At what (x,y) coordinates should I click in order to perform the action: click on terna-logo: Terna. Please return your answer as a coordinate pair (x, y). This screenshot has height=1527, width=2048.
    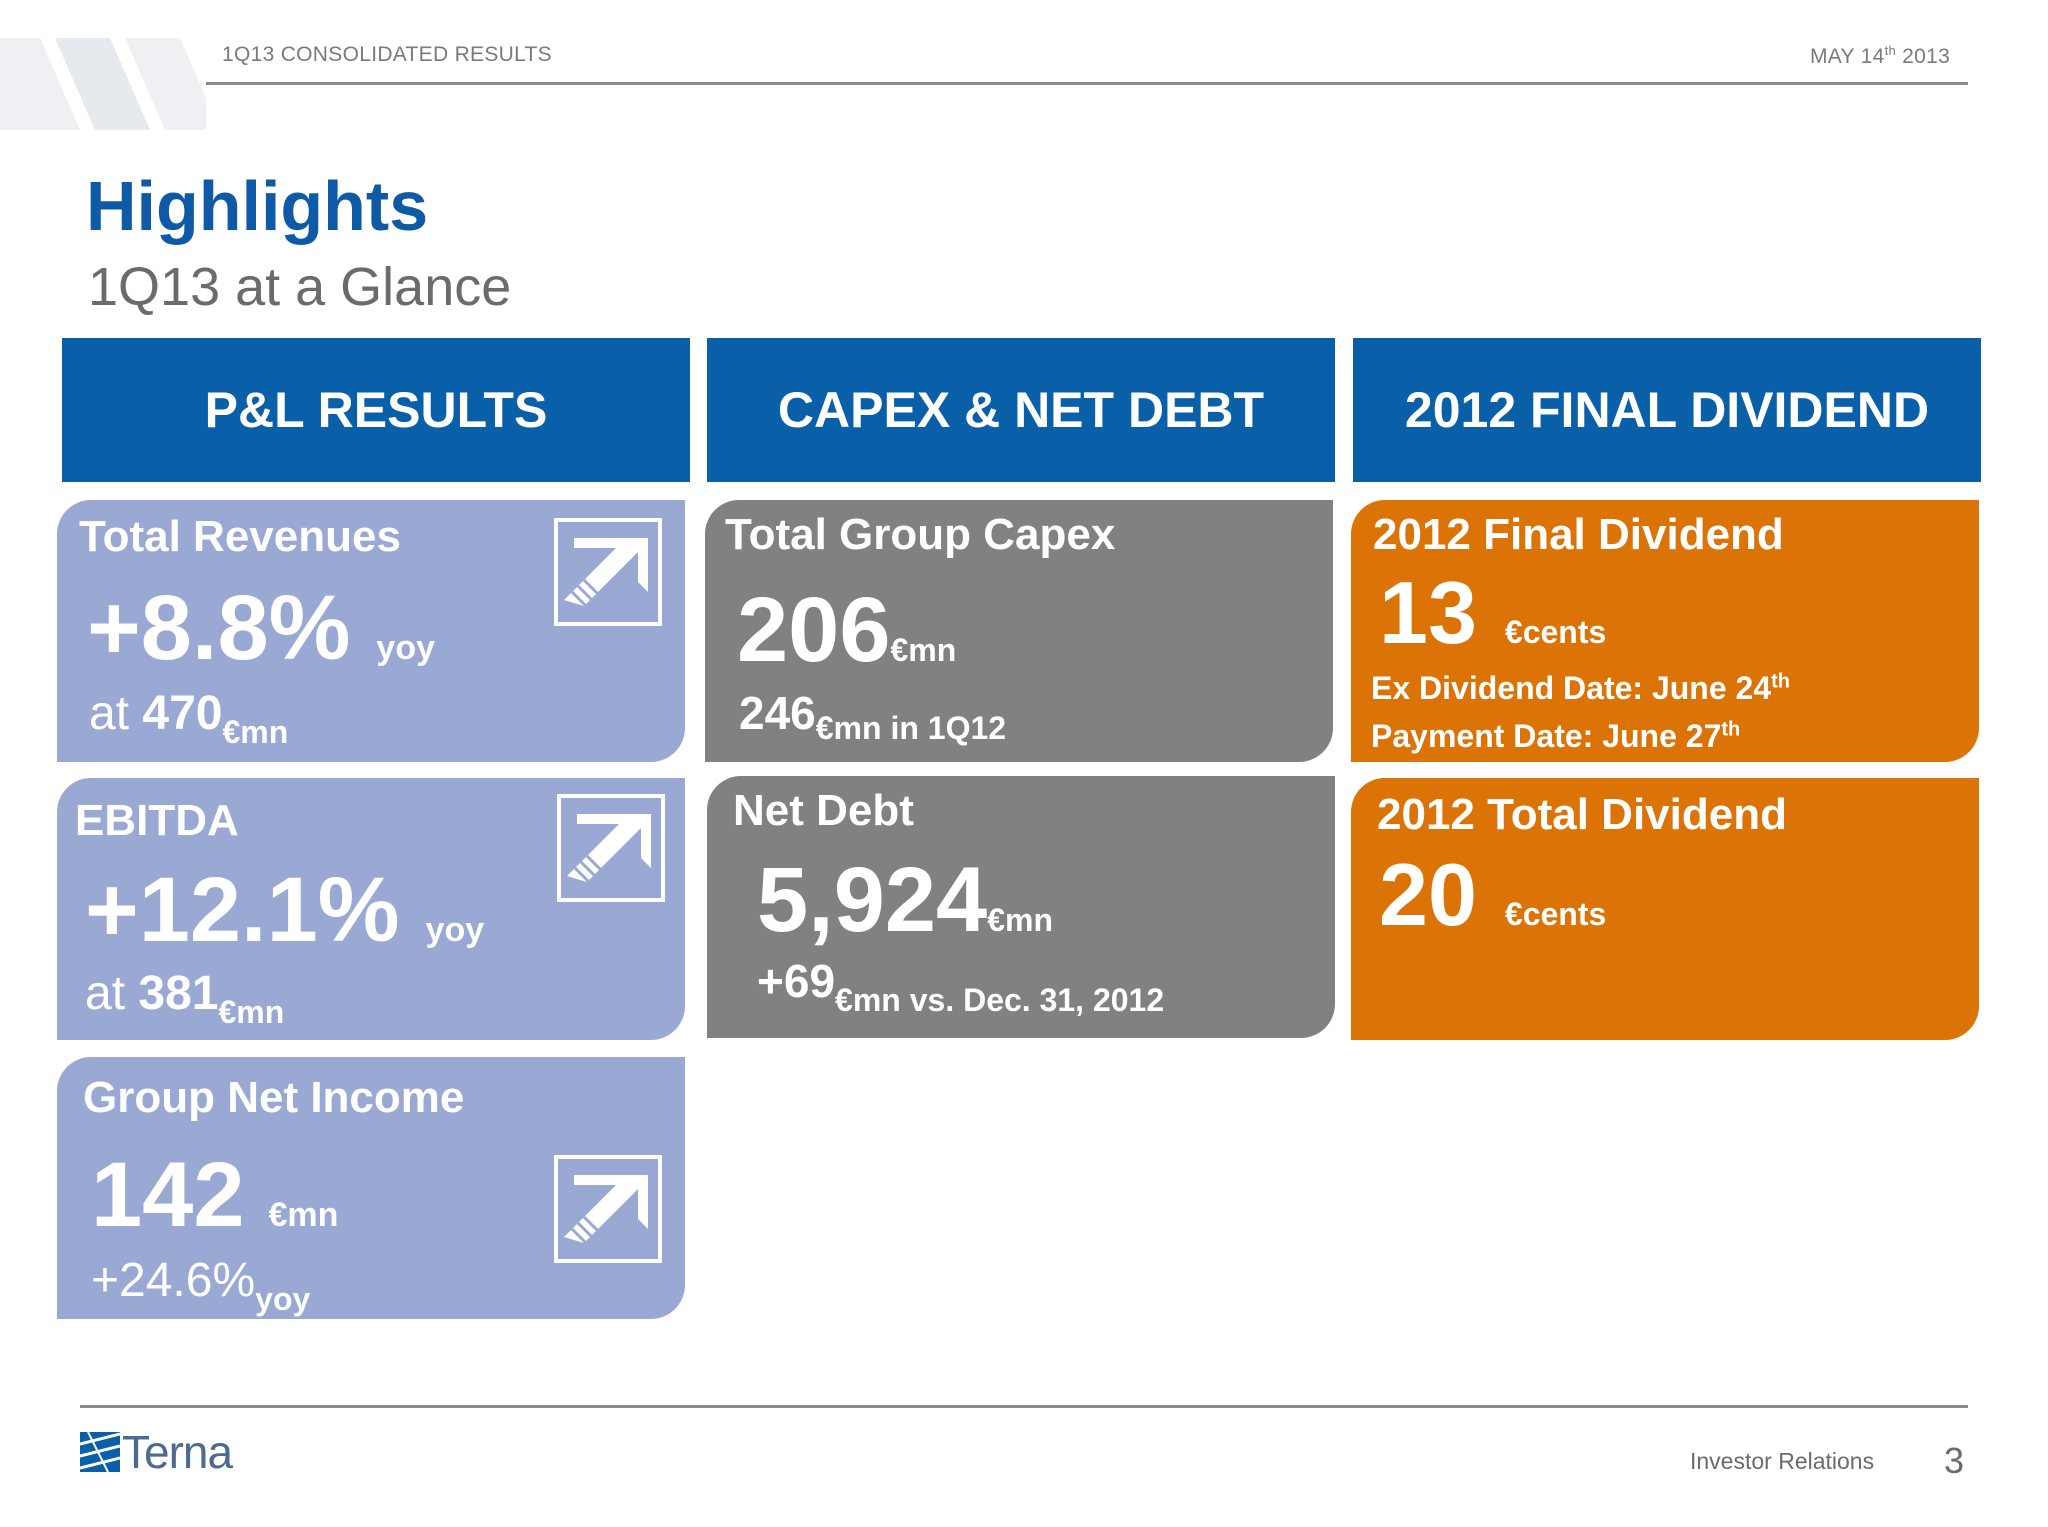
    Looking at the image, I should click on (156, 1452).